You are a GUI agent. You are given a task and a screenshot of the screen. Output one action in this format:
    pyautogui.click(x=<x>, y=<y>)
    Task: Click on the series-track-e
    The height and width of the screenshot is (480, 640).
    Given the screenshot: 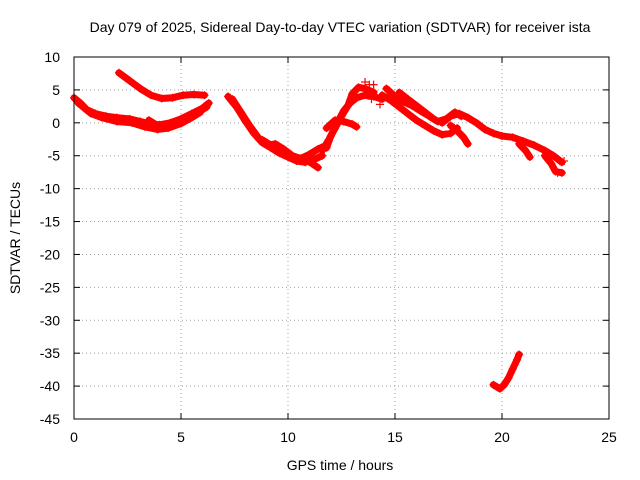 What is the action you would take?
    pyautogui.click(x=419, y=115)
    